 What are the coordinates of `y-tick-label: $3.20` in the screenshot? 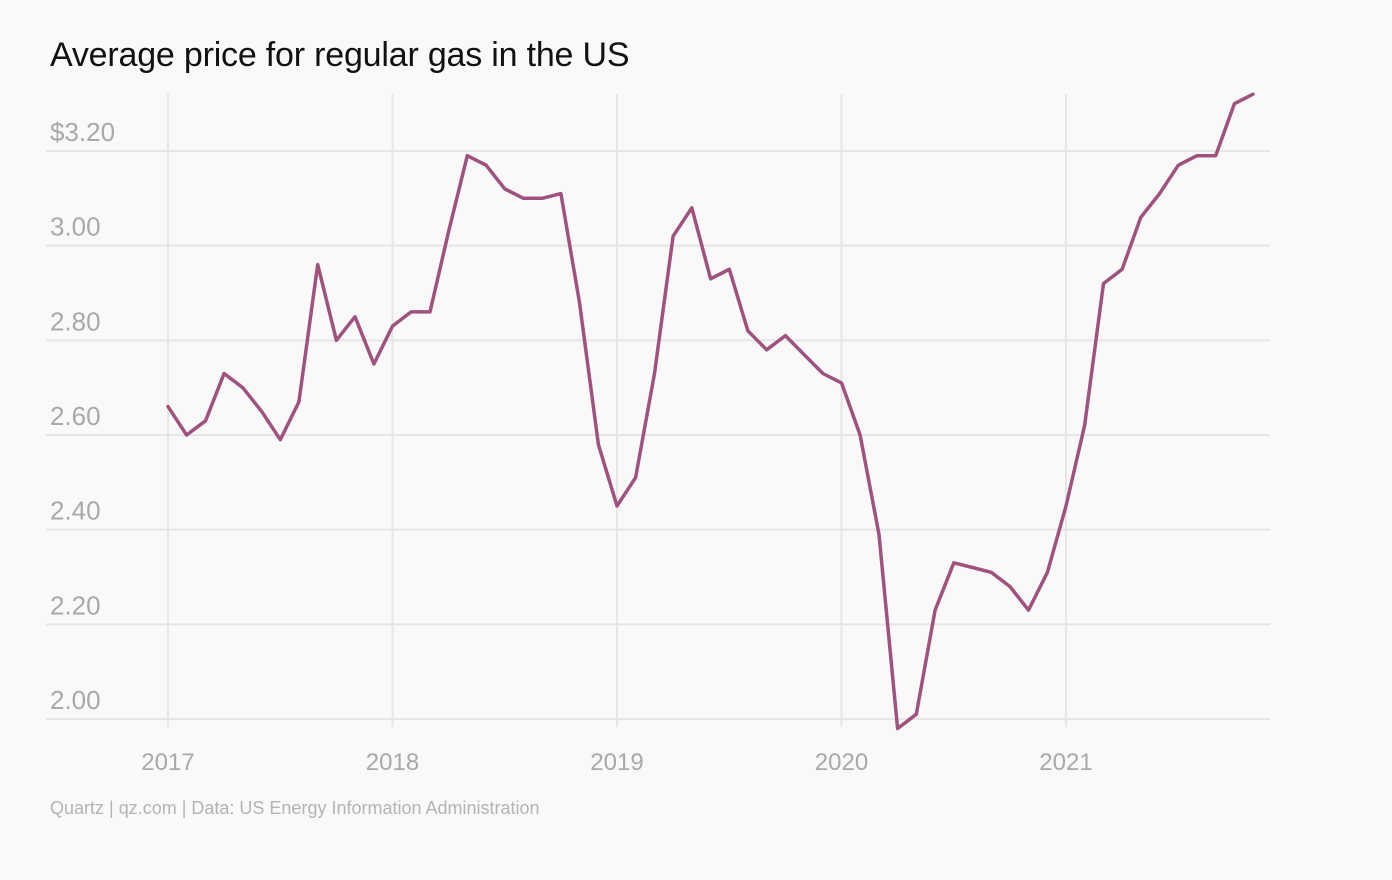 It's located at (82, 132).